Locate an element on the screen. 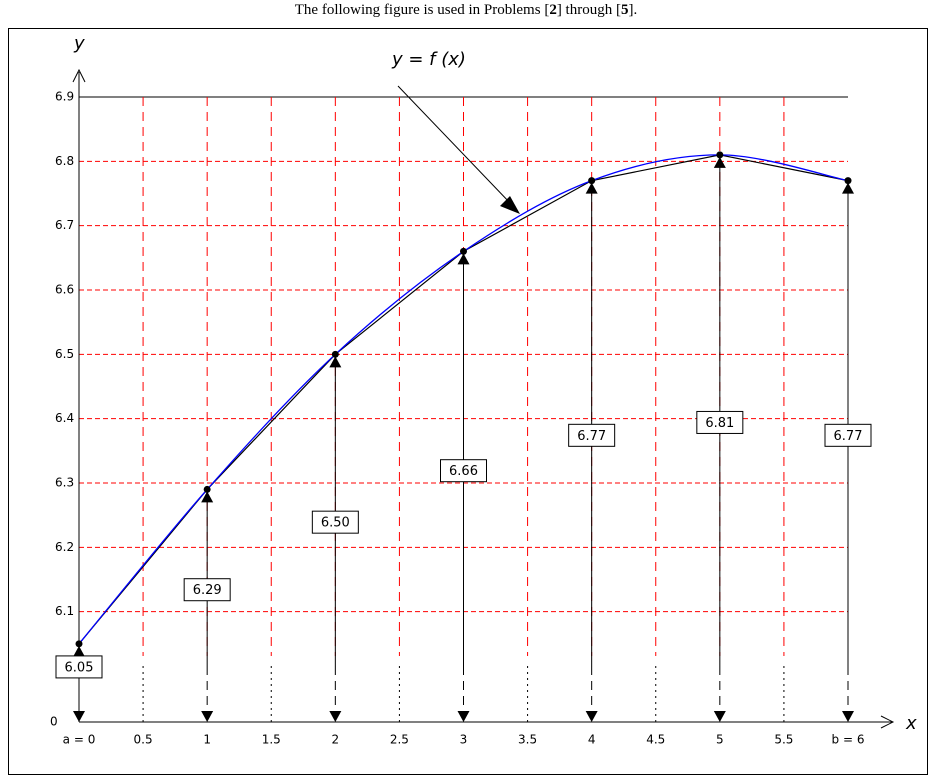 This screenshot has height=778, width=932. x-tick-label: 2 is located at coordinates (336, 740).